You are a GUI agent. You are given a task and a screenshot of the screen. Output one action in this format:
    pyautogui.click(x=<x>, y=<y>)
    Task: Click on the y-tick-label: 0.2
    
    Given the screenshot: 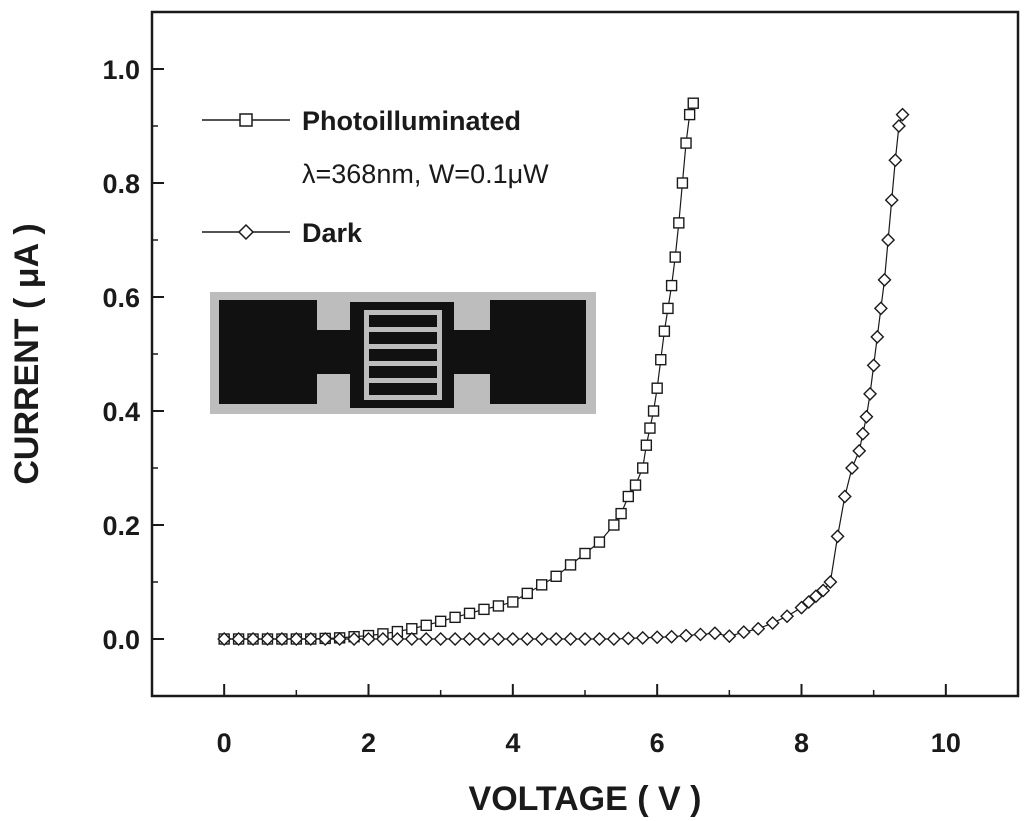 What is the action you would take?
    pyautogui.click(x=121, y=526)
    